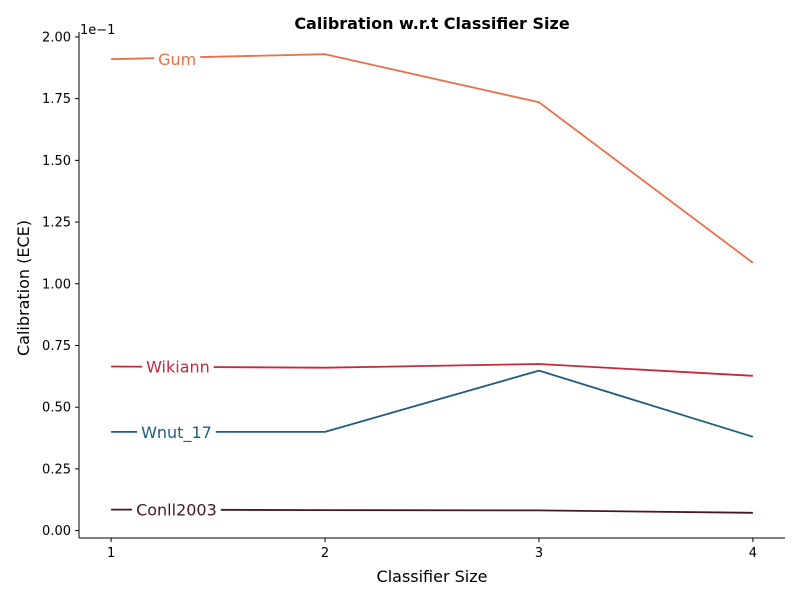 This screenshot has width=800, height=600. What do you see at coordinates (56, 469) in the screenshot?
I see `y-tick-label: 0.25` at bounding box center [56, 469].